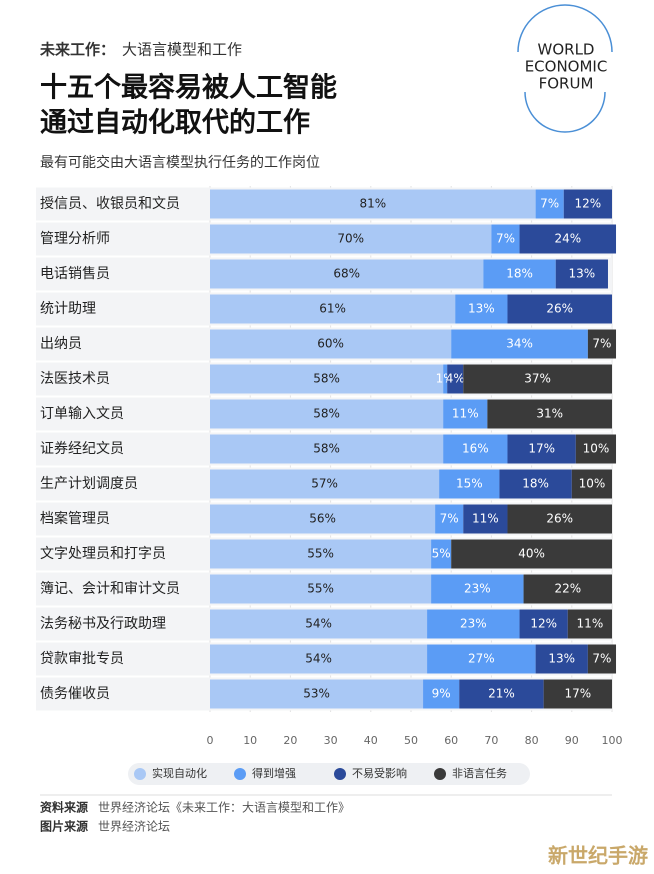  Describe the element at coordinates (210, 740) in the screenshot. I see `x-tick-label: 0` at that location.